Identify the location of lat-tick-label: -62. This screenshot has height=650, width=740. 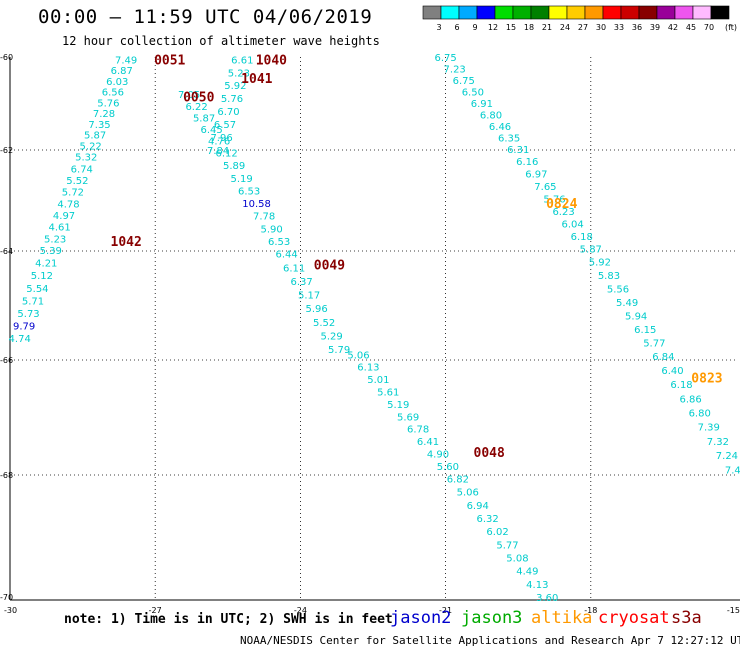
(6, 150).